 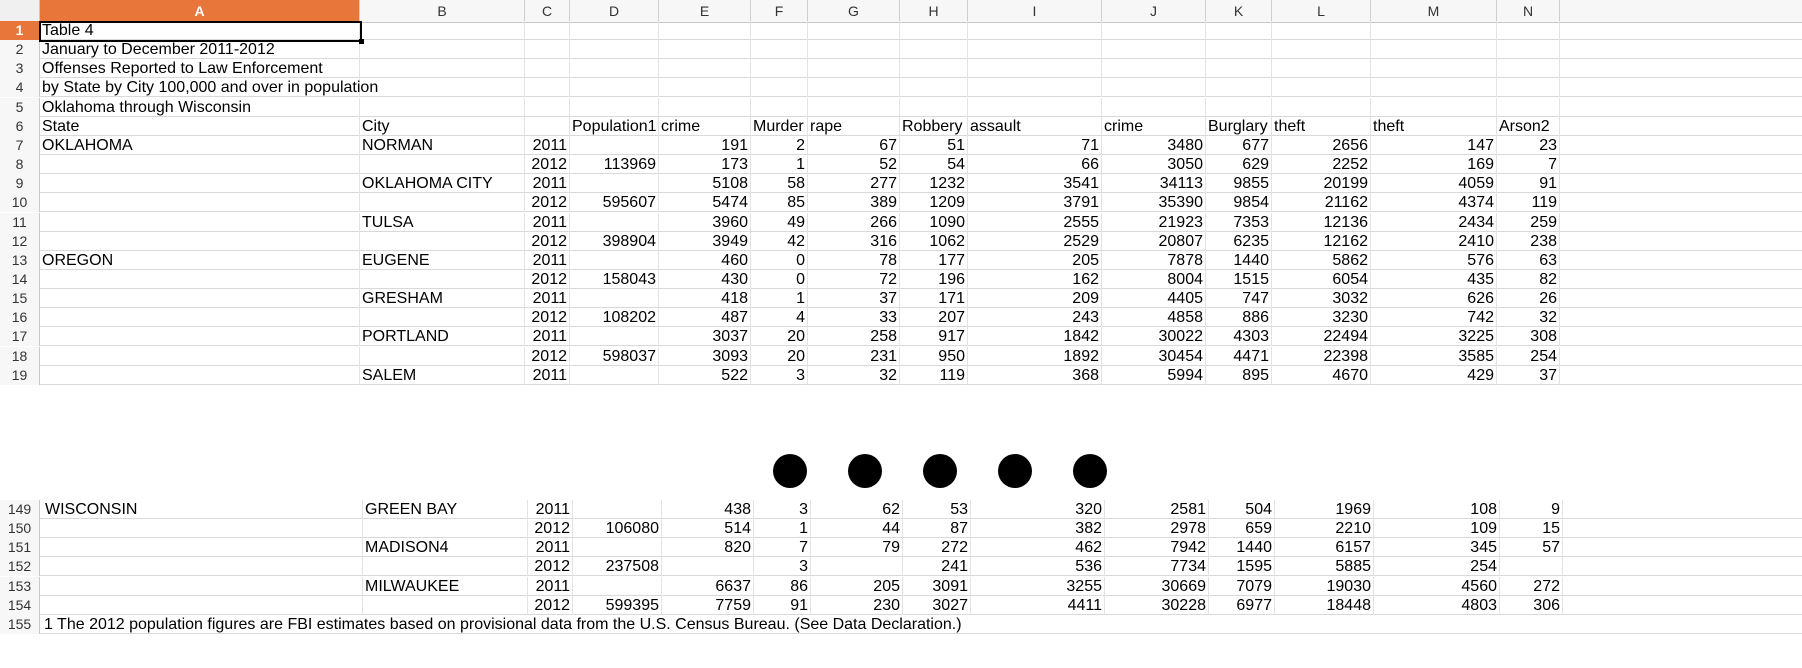 What do you see at coordinates (1154, 30) in the screenshot?
I see `cell-j1` at bounding box center [1154, 30].